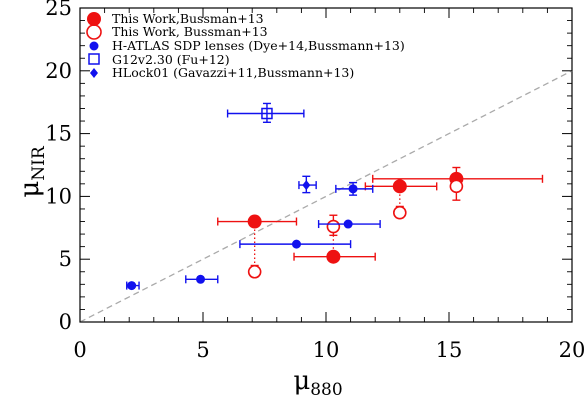  I want to click on y-tick-label: 15, so click(58, 134).